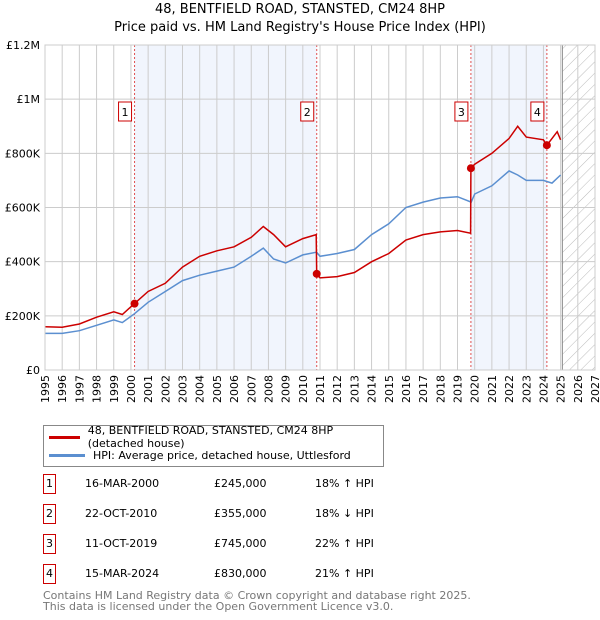 Image resolution: width=600 pixels, height=620 pixels. What do you see at coordinates (23, 316) in the screenshot?
I see `y-tick-label: £200K` at bounding box center [23, 316].